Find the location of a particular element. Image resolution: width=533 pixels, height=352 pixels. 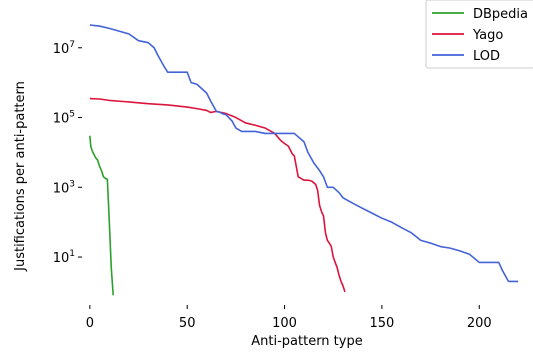

legend: DBpedia Yago LOD is located at coordinates (479, 34).